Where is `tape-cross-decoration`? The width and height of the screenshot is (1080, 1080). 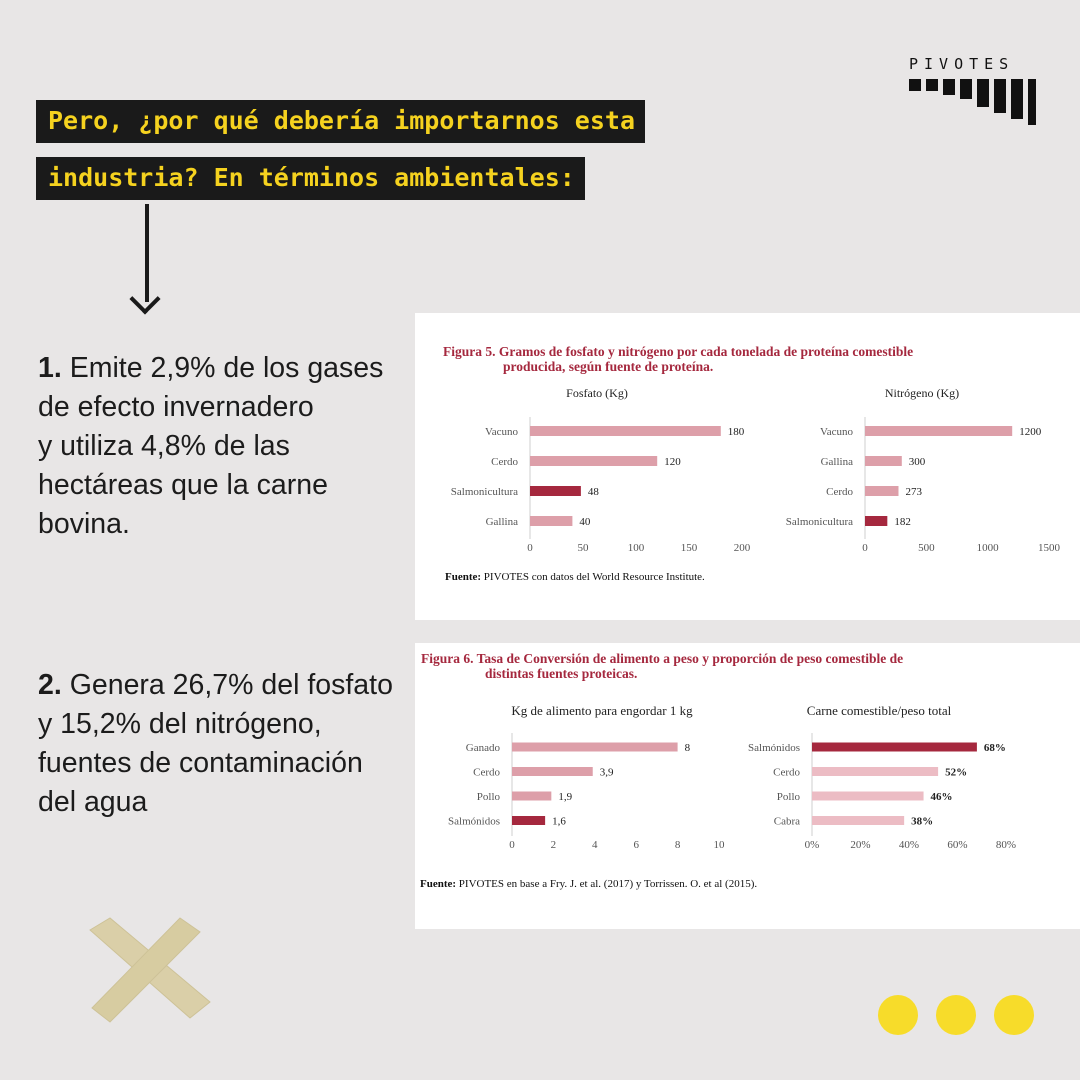
tape-cross-decoration is located at coordinates (150, 970).